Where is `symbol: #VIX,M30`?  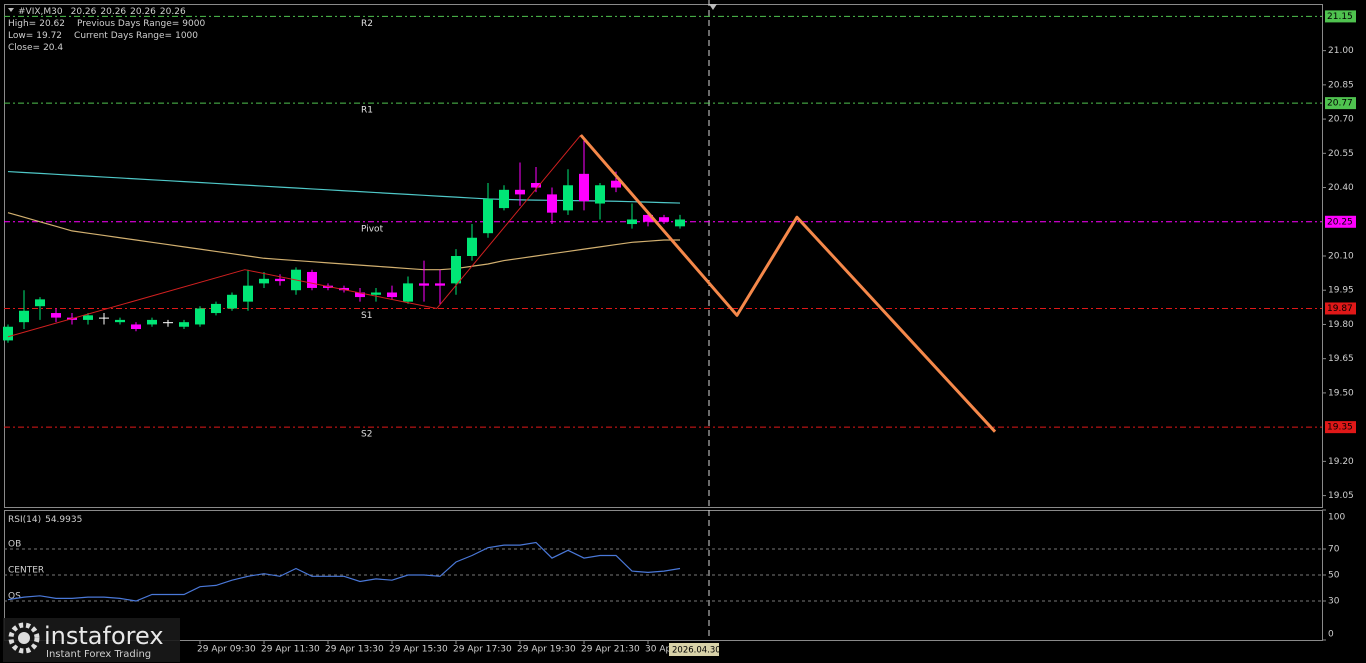 symbol: #VIX,M30 is located at coordinates (40, 12).